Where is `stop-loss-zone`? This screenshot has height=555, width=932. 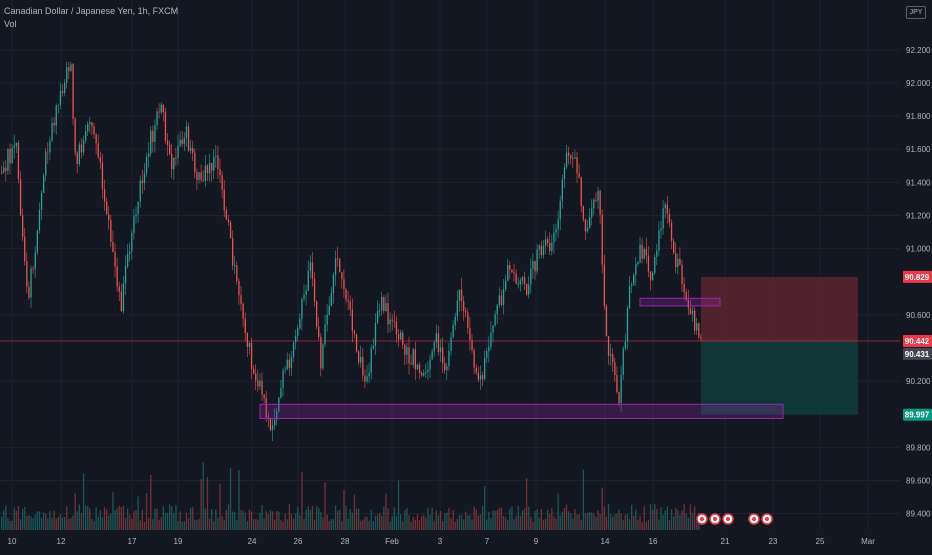 stop-loss-zone is located at coordinates (779, 309).